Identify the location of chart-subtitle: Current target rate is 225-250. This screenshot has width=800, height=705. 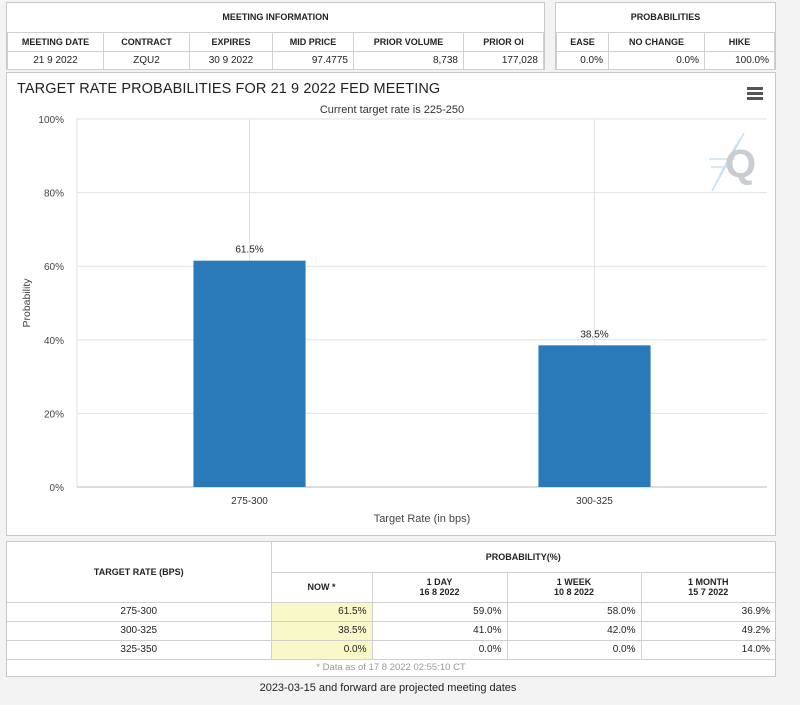
(392, 110).